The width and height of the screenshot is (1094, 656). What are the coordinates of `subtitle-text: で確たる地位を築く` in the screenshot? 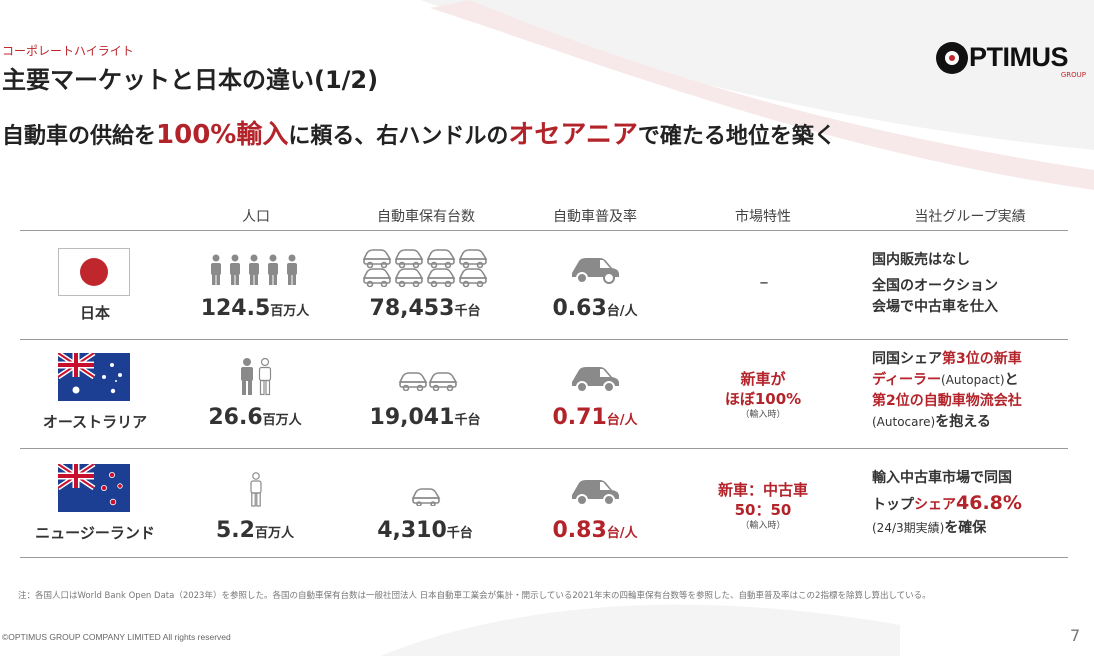 It's located at (736, 136).